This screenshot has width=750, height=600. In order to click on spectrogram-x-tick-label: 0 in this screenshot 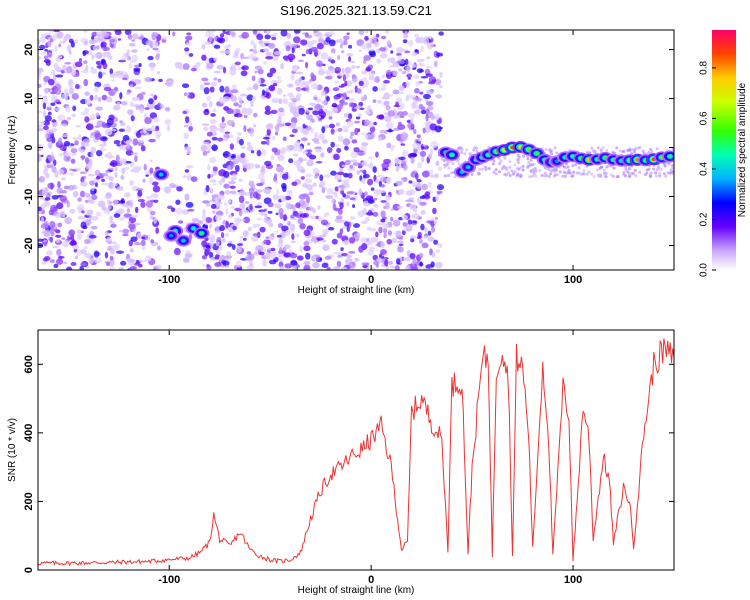, I will do `click(371, 280)`.